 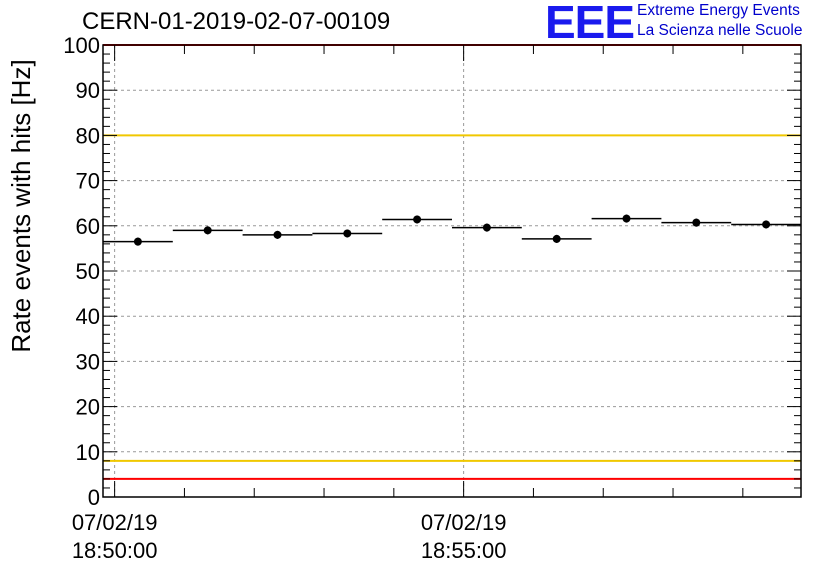 I want to click on data-points, so click(x=452, y=230).